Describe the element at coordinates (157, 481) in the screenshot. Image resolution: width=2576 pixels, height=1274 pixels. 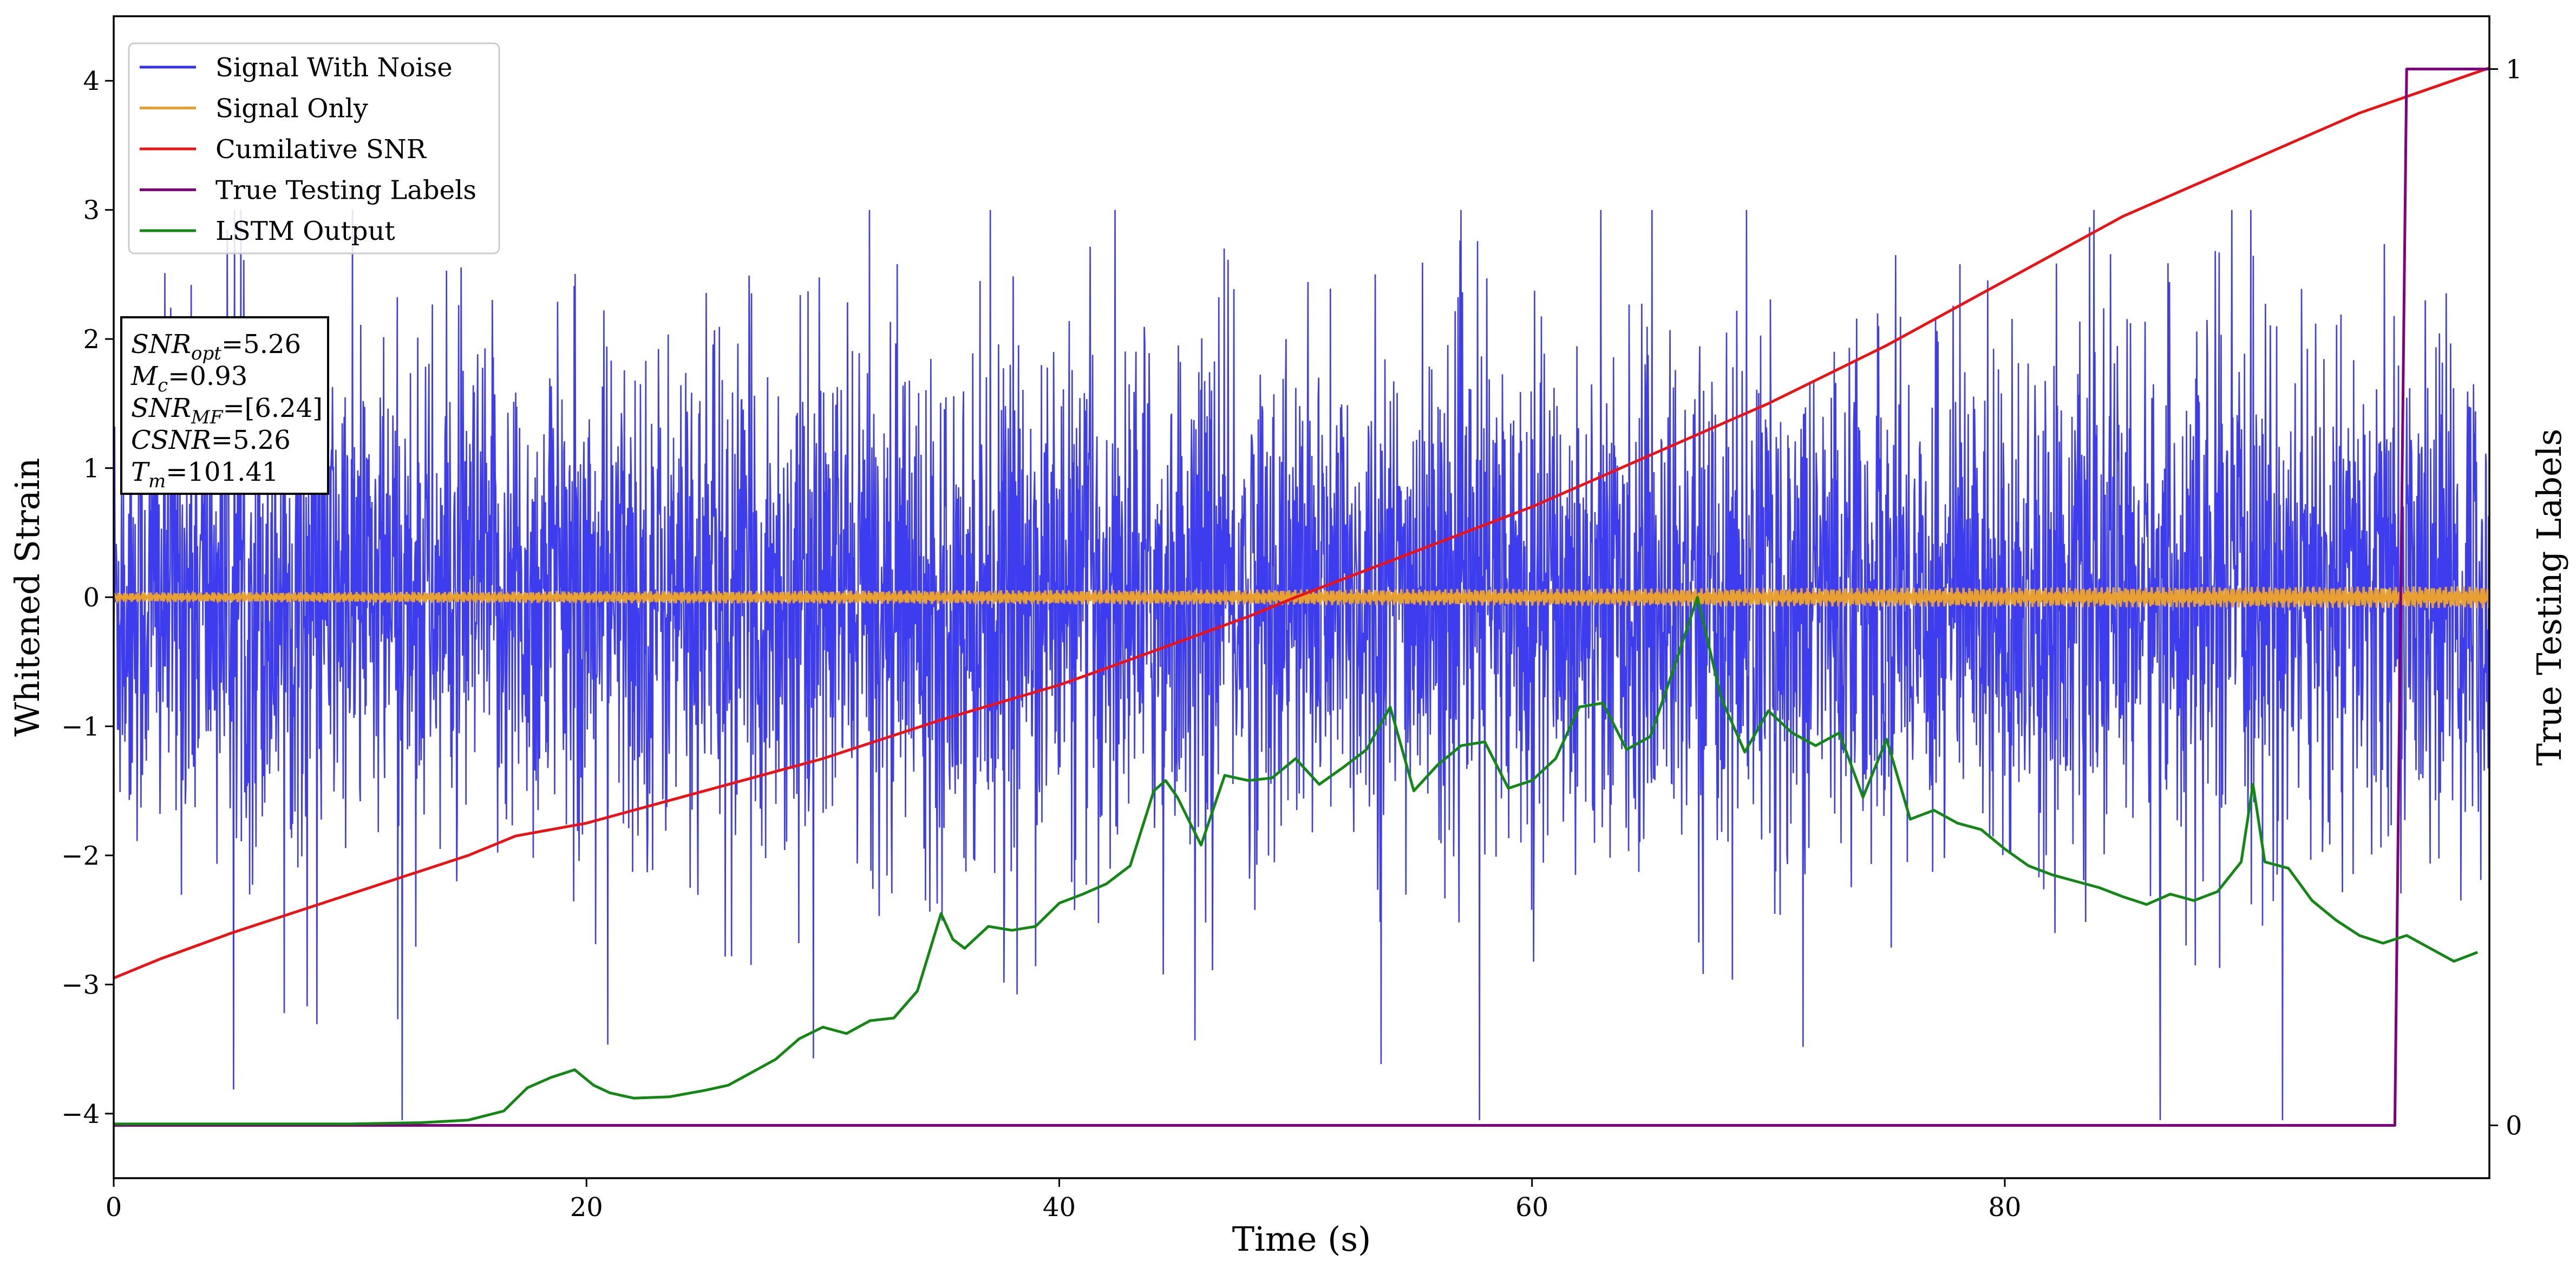
I see `annotation-sub: m` at that location.